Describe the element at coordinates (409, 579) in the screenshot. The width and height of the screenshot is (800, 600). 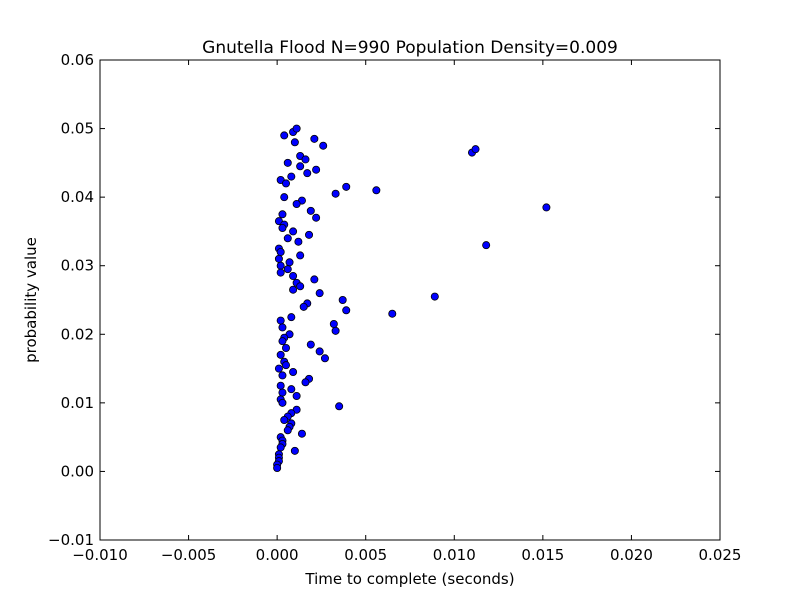
I see `x-axis-label: Time to complete (seconds)` at that location.